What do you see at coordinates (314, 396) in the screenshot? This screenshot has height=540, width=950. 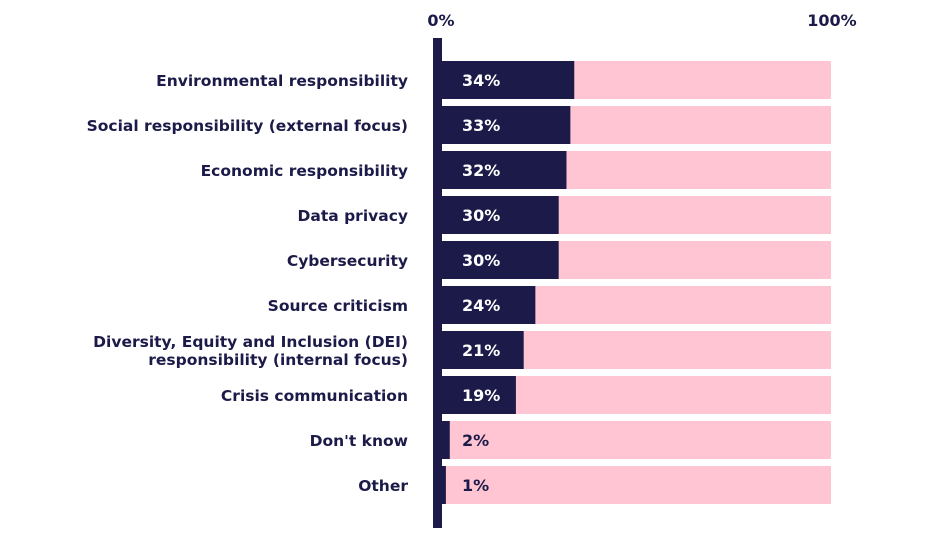 I see `category-label: Crisis communication` at bounding box center [314, 396].